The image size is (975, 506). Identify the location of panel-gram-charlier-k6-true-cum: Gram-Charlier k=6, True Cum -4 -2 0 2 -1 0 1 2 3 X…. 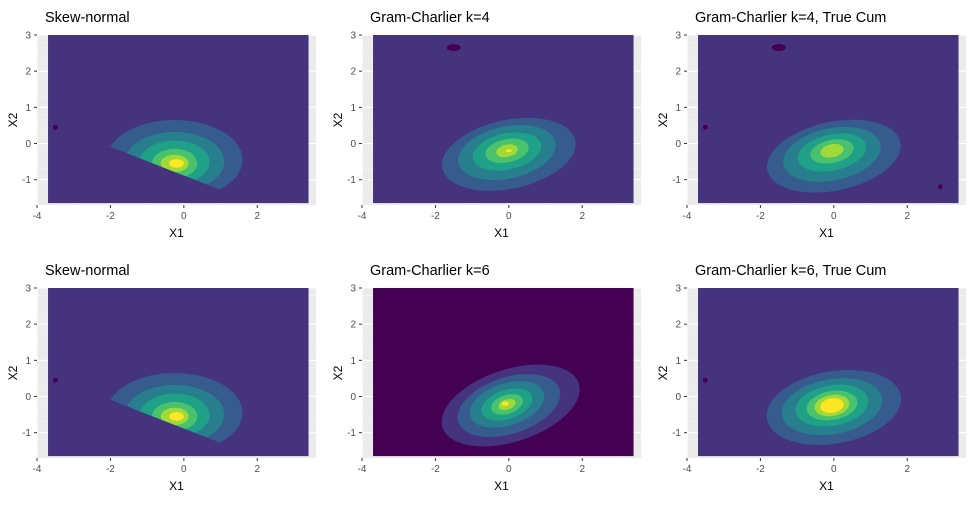
(811, 378).